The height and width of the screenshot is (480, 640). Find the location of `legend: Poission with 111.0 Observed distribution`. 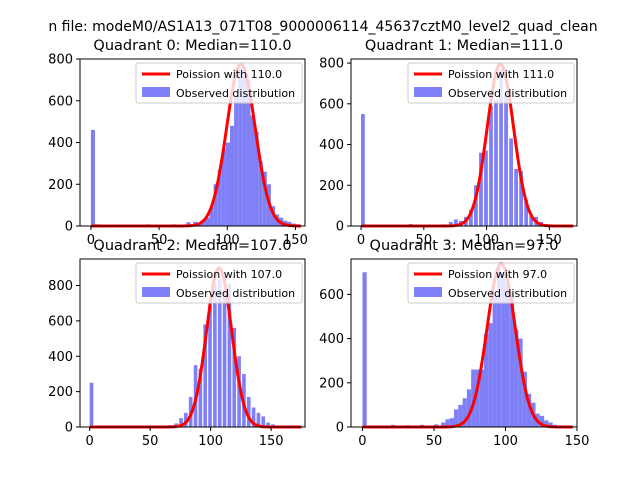

legend: Poission with 111.0 Observed distribution is located at coordinates (491, 83).